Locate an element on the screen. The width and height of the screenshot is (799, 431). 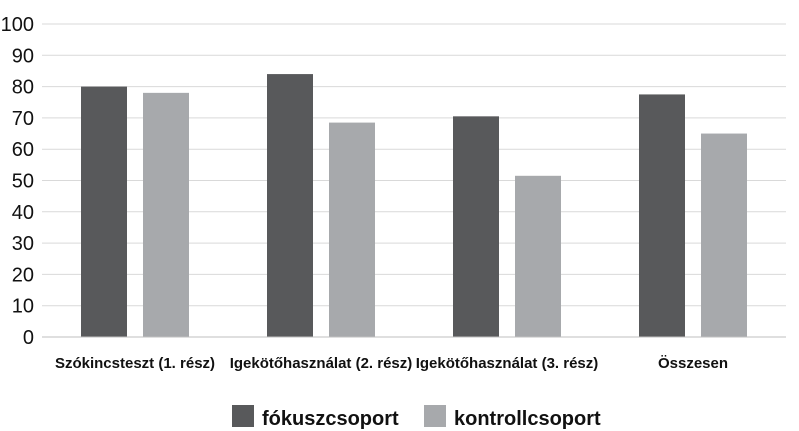
y-tick-label: 0 is located at coordinates (28, 338).